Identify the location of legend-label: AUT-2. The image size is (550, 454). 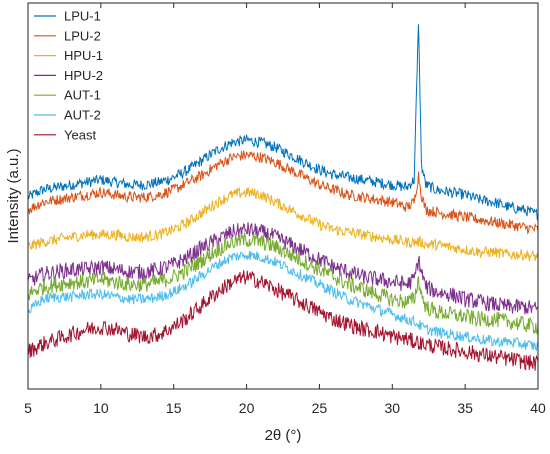
(82, 115).